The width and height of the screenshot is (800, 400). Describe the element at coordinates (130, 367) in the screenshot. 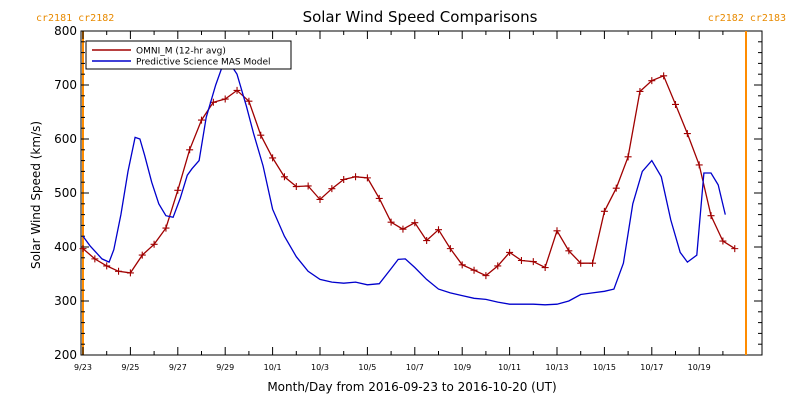

I see `x-tick-label: 9/25` at that location.